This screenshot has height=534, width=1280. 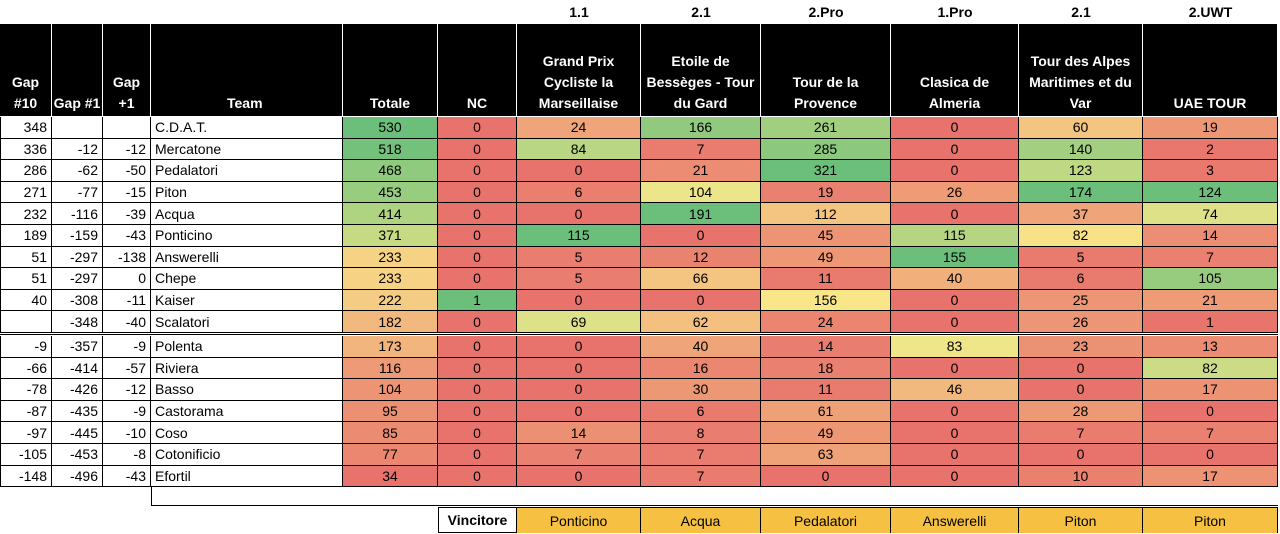 I want to click on race-points-cell: 104, so click(x=701, y=192).